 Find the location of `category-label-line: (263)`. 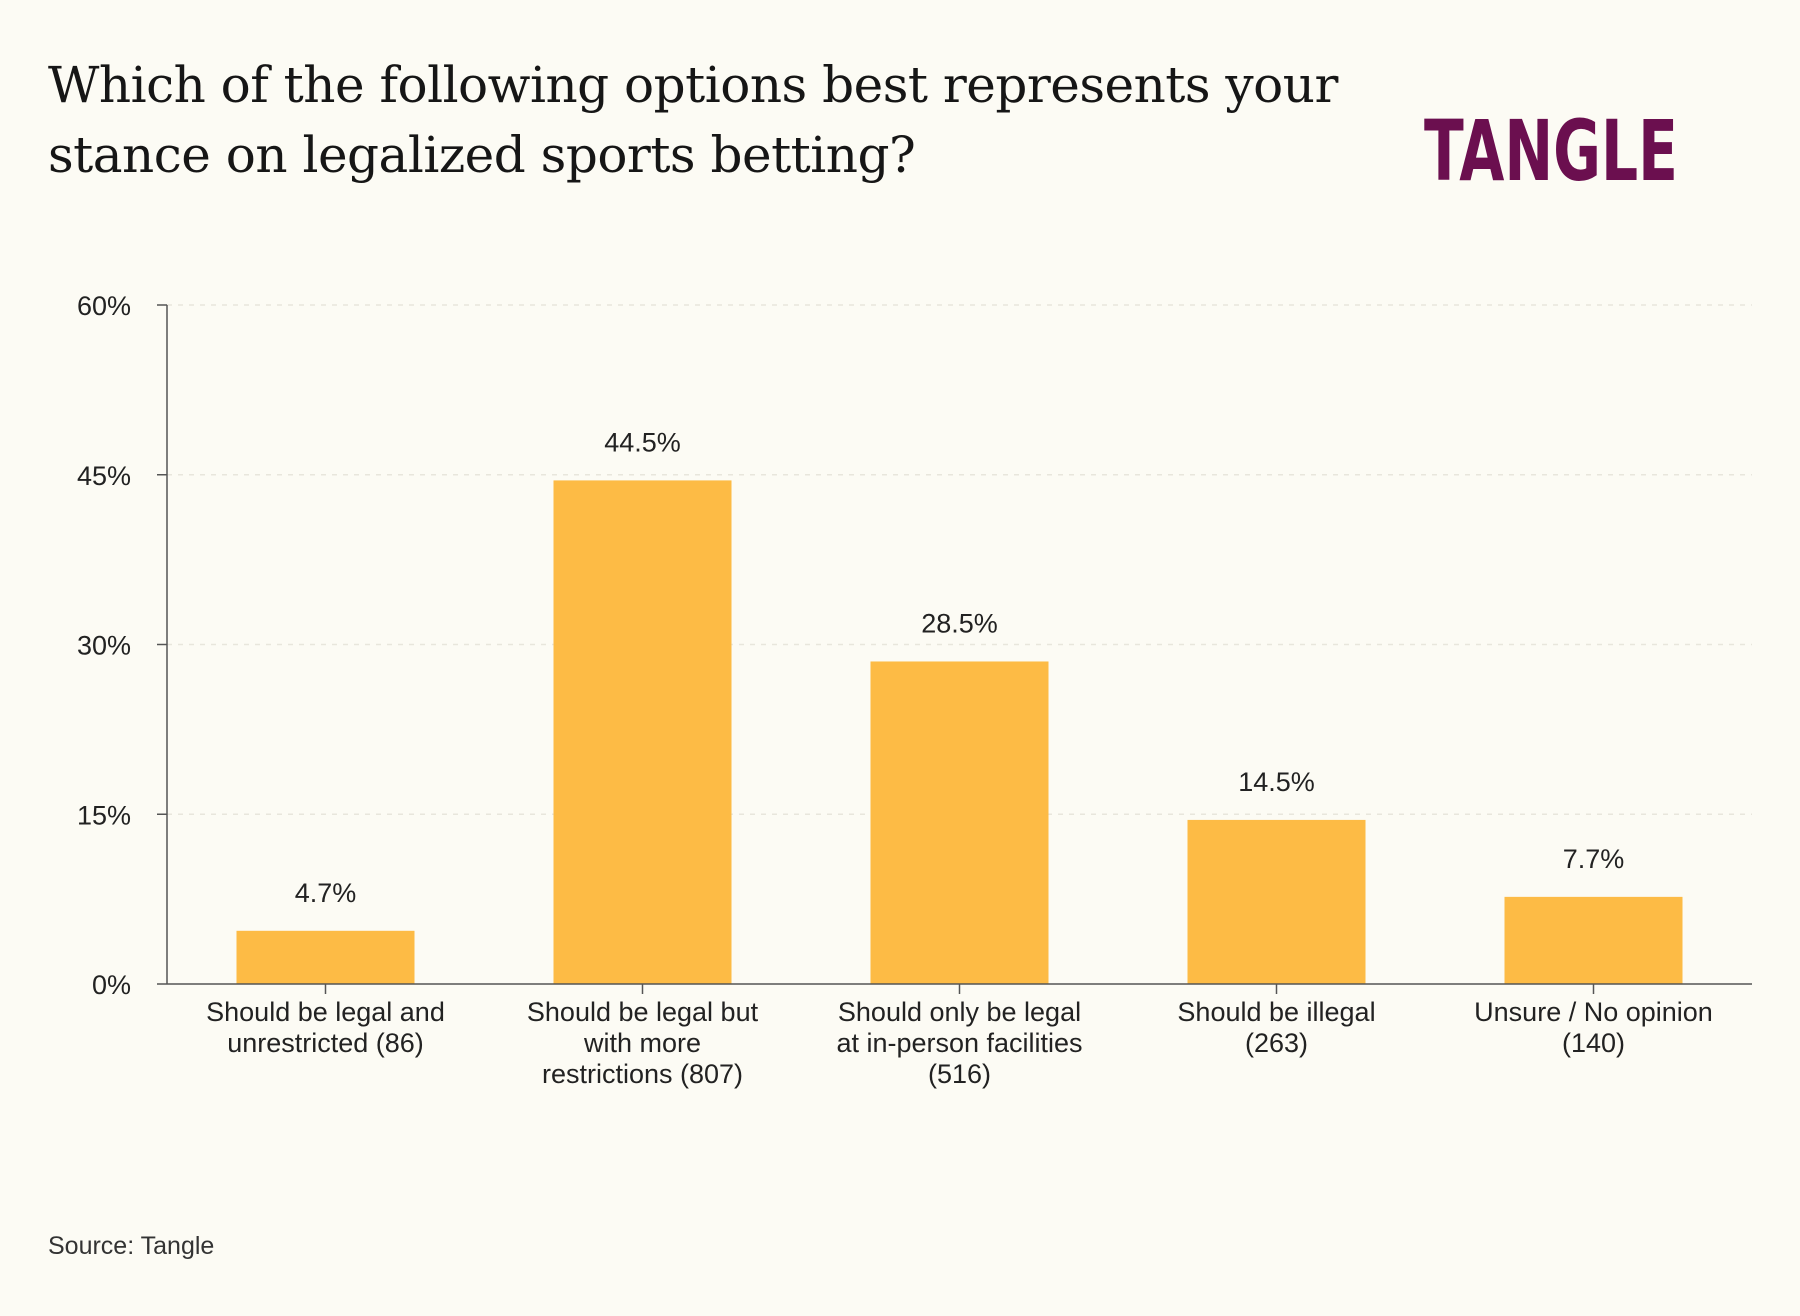

category-label-line: (263) is located at coordinates (1276, 1043).